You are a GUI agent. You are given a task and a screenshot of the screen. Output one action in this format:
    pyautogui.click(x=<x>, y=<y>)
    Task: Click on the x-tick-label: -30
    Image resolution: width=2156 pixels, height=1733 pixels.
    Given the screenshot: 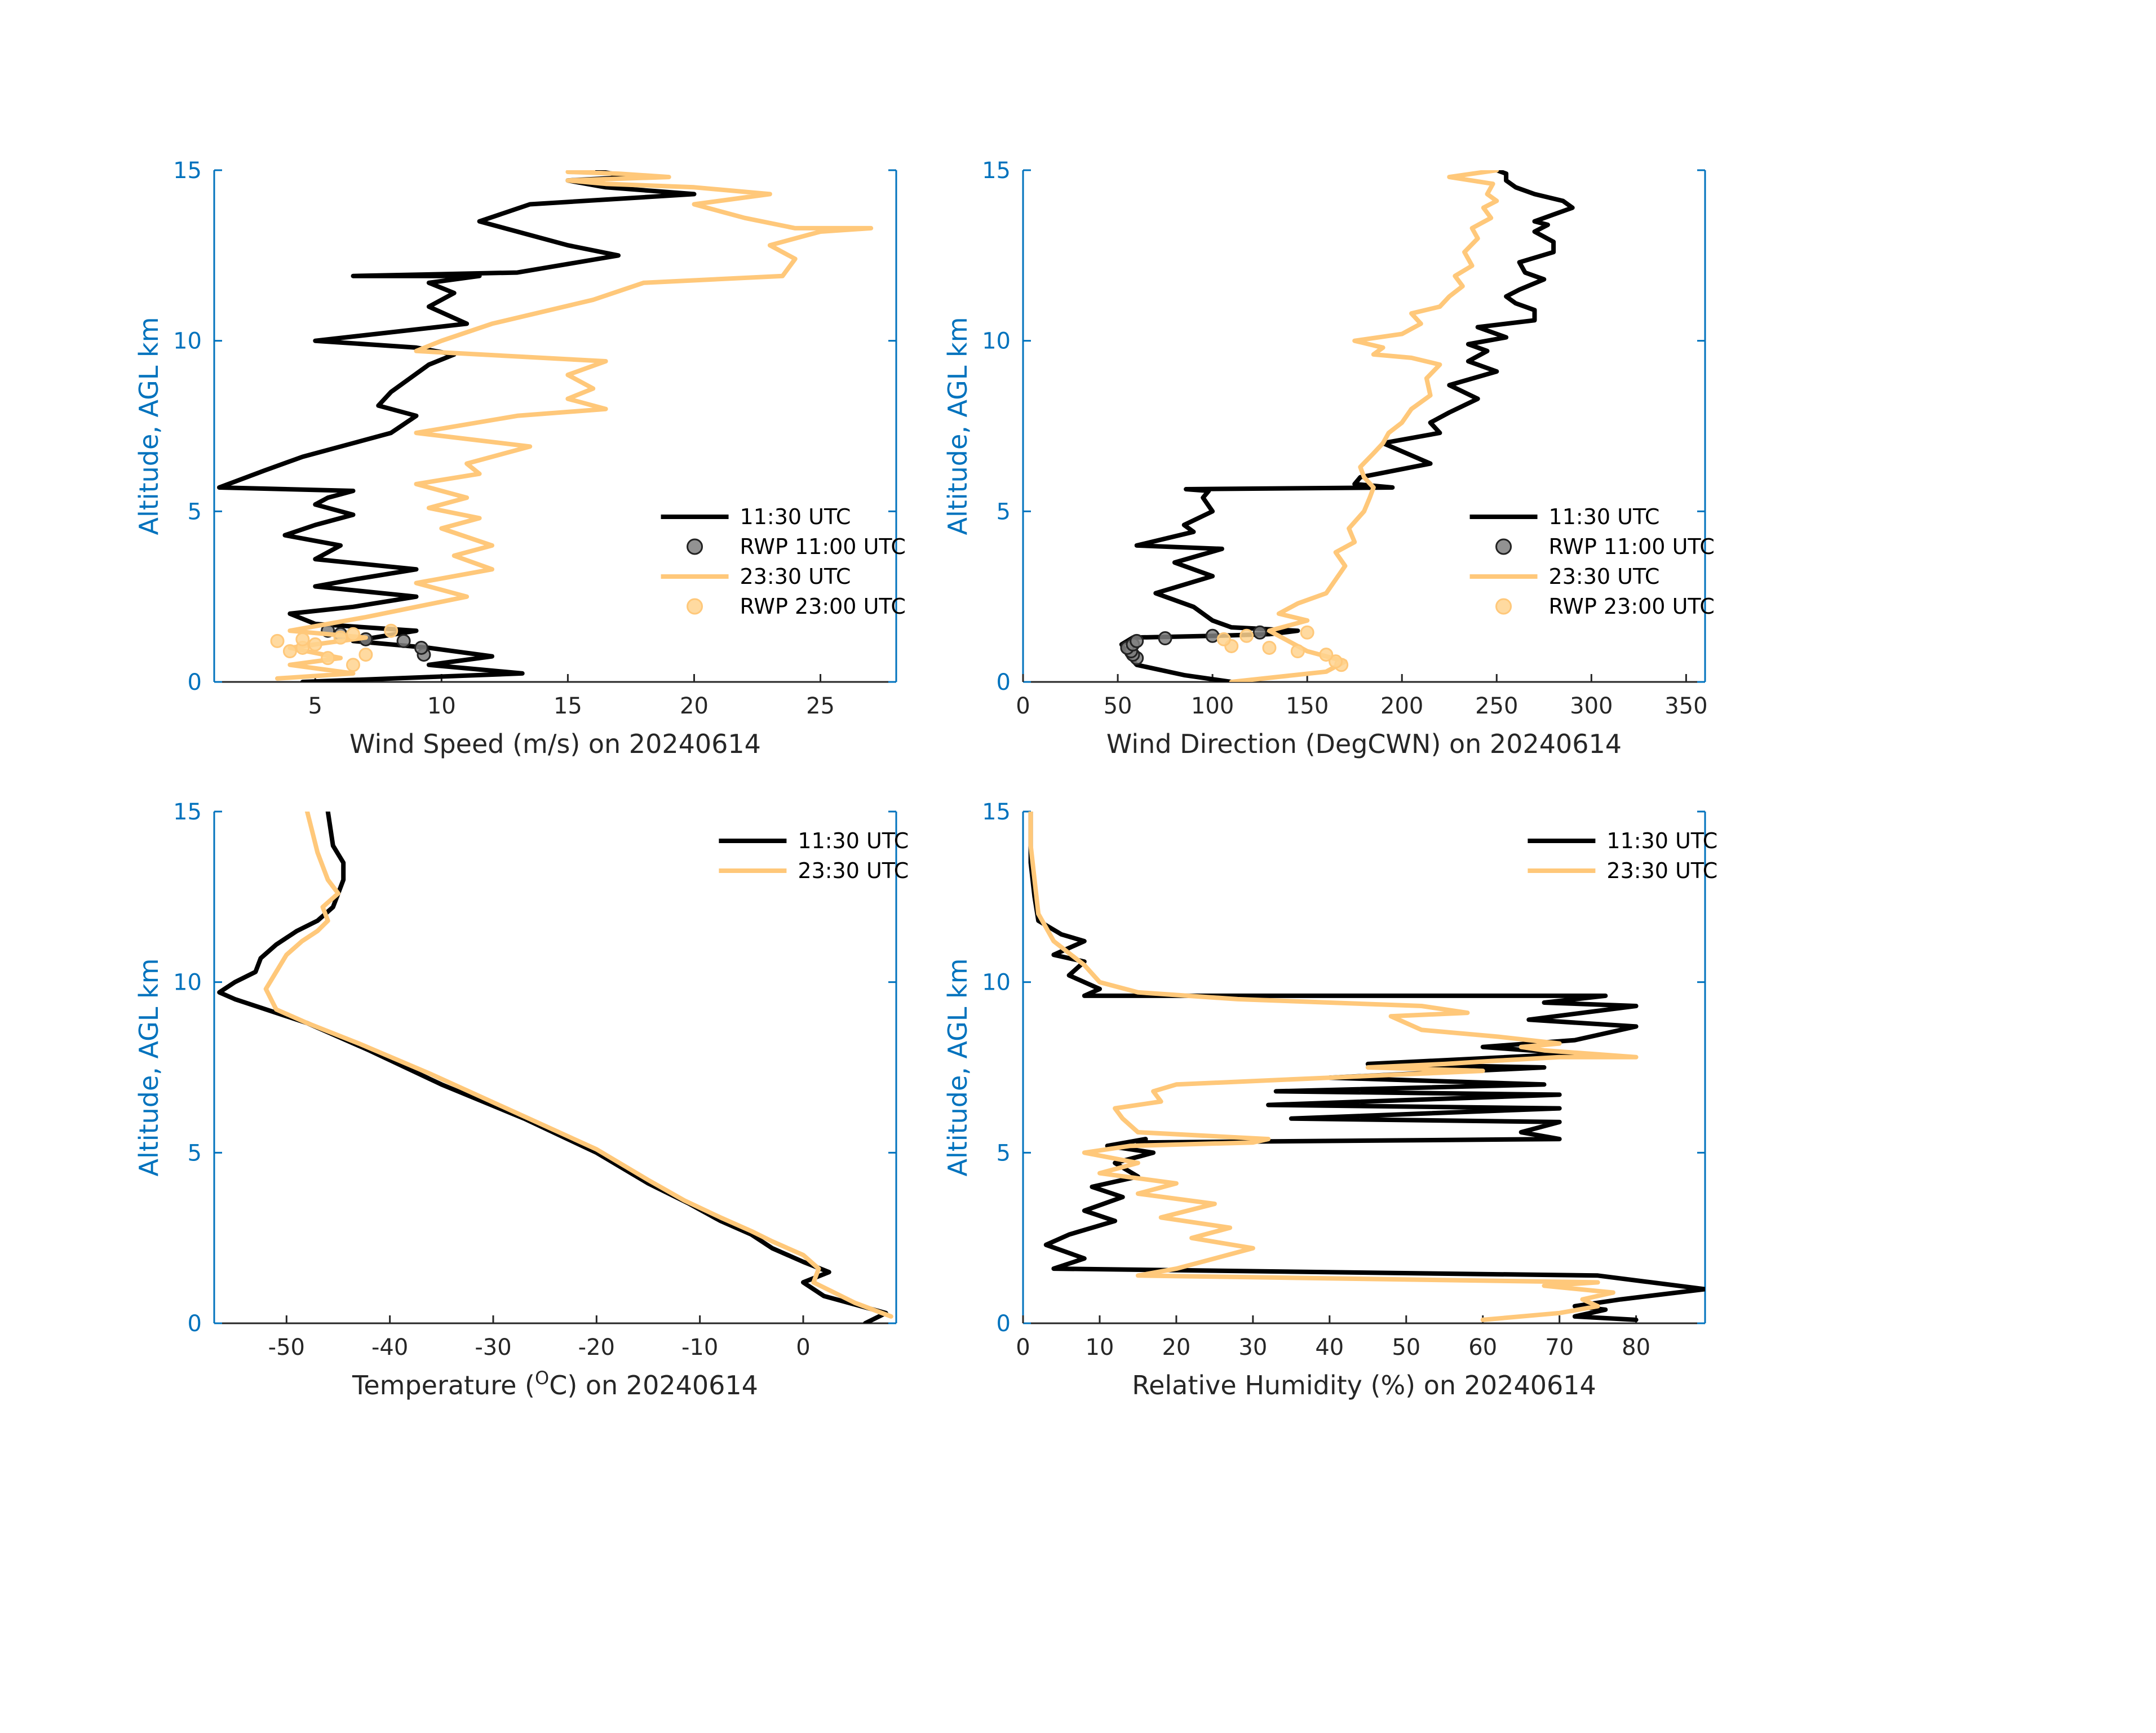 What is the action you would take?
    pyautogui.click(x=493, y=1347)
    